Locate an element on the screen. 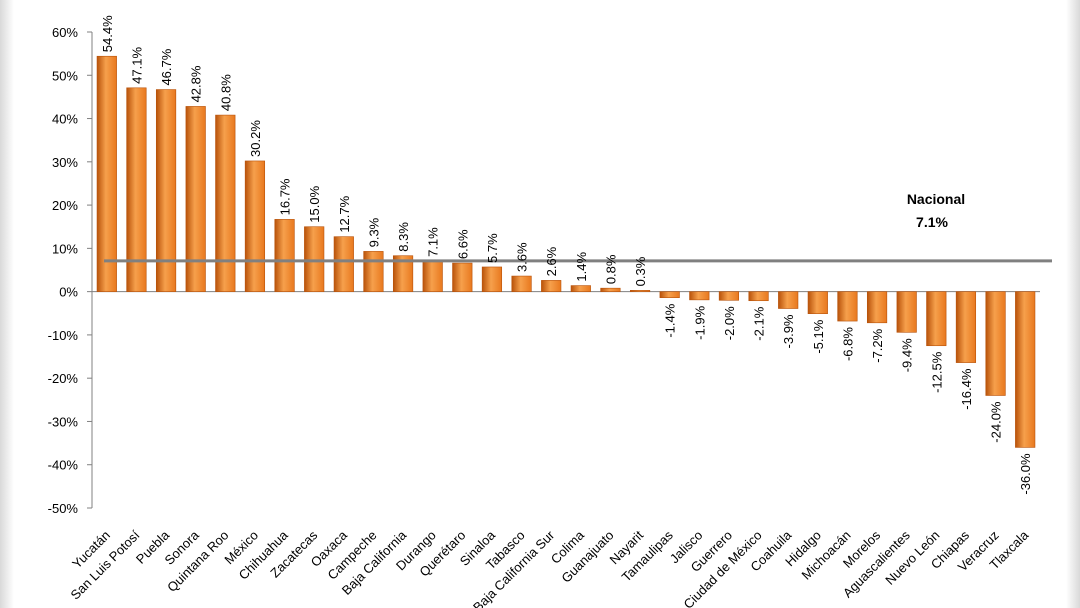 The width and height of the screenshot is (1080, 608). data-label: 5.7% is located at coordinates (492, 248).